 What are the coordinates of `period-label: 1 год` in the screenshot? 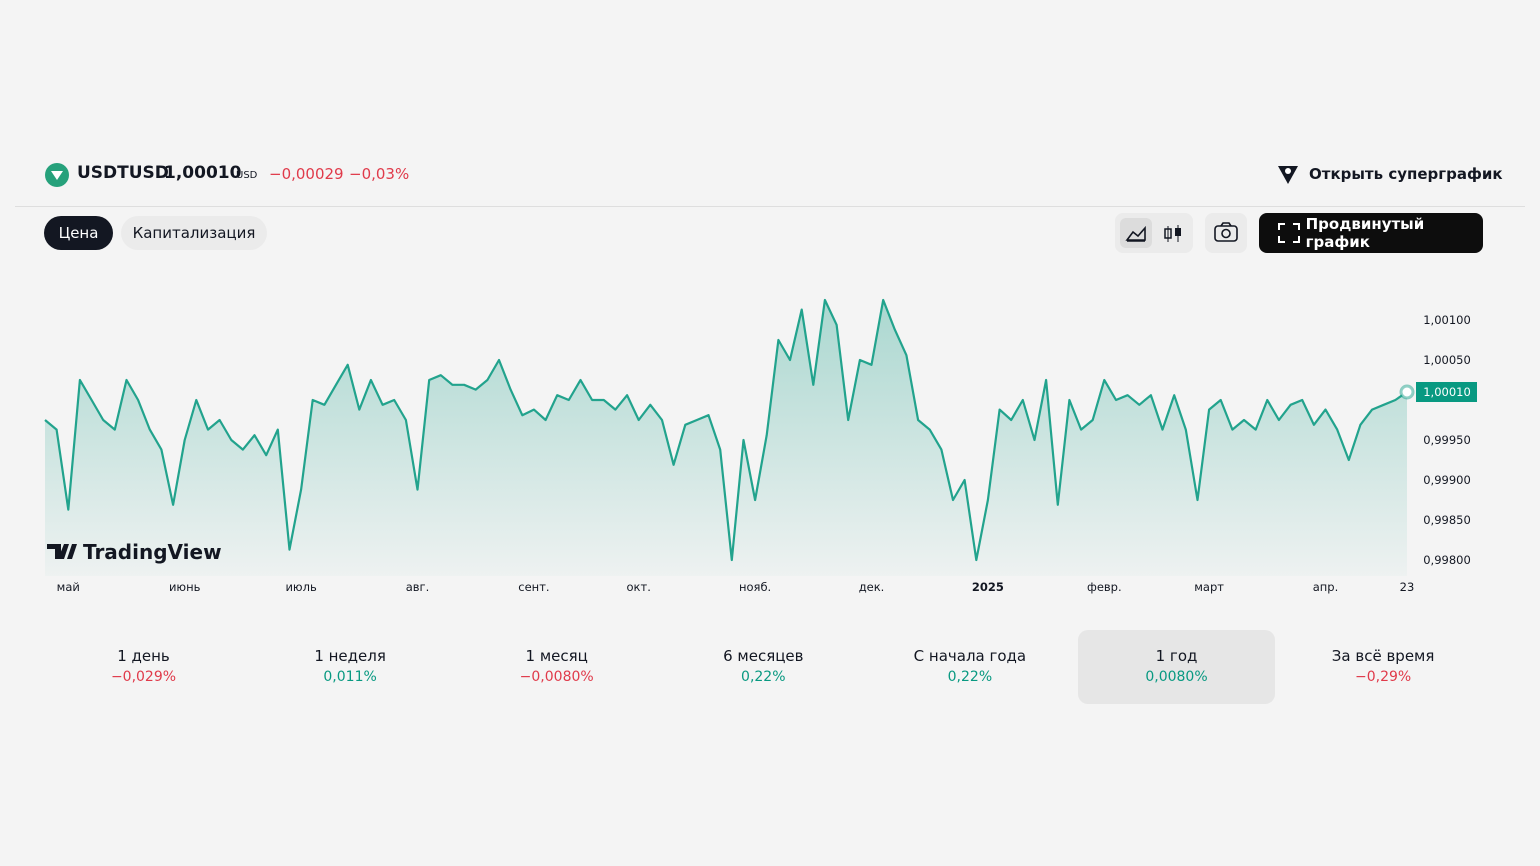 It's located at (1176, 656).